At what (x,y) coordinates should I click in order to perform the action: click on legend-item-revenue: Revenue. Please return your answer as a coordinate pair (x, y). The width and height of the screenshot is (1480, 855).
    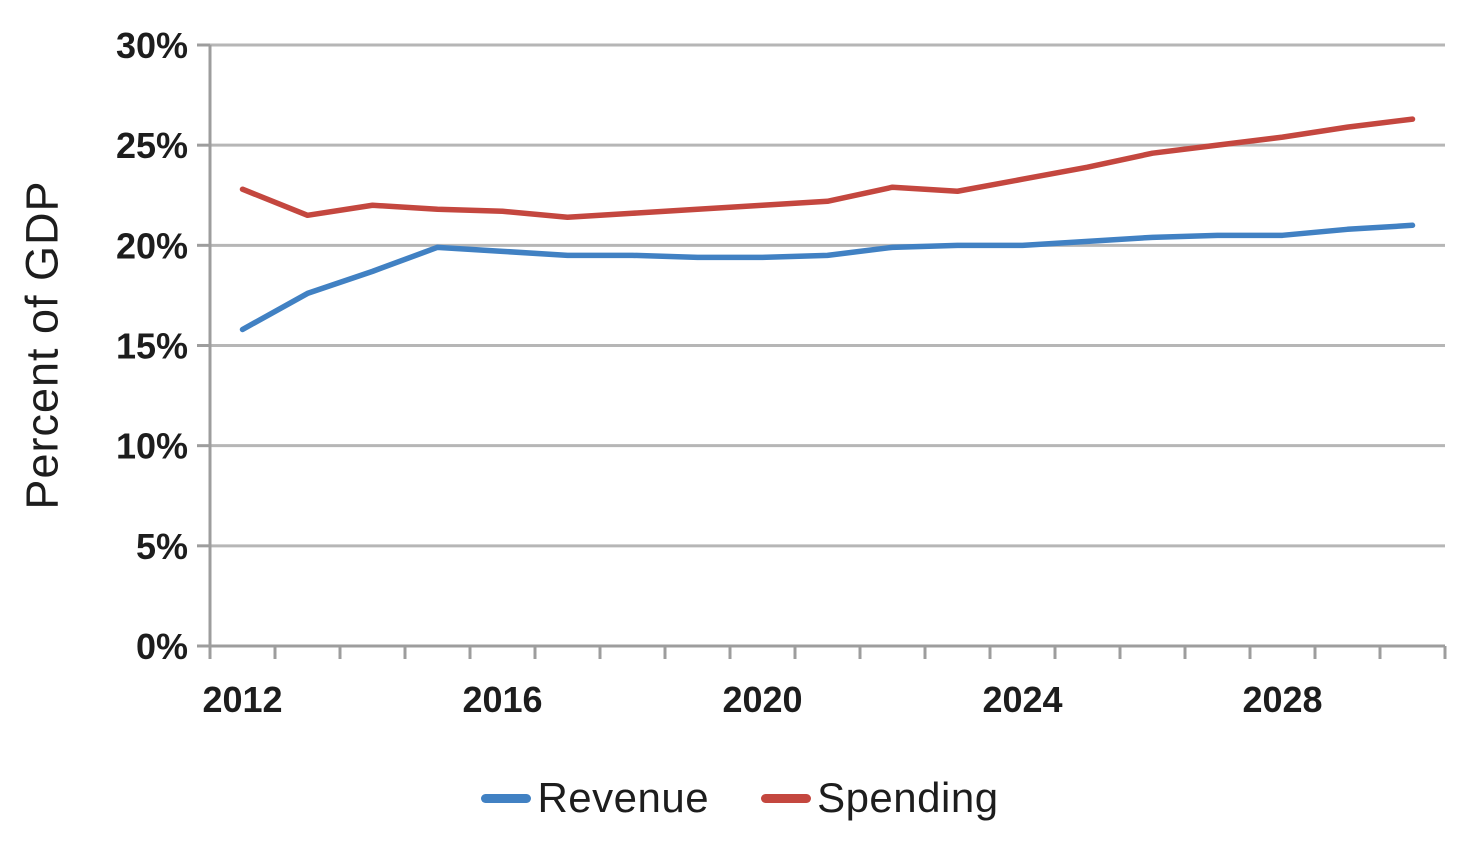
    Looking at the image, I should click on (595, 798).